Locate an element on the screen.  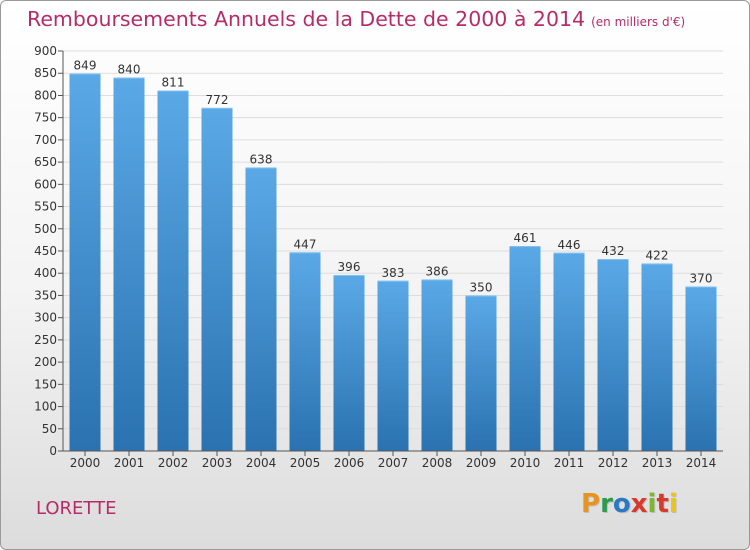
y-tick-label: 850 is located at coordinates (45, 73).